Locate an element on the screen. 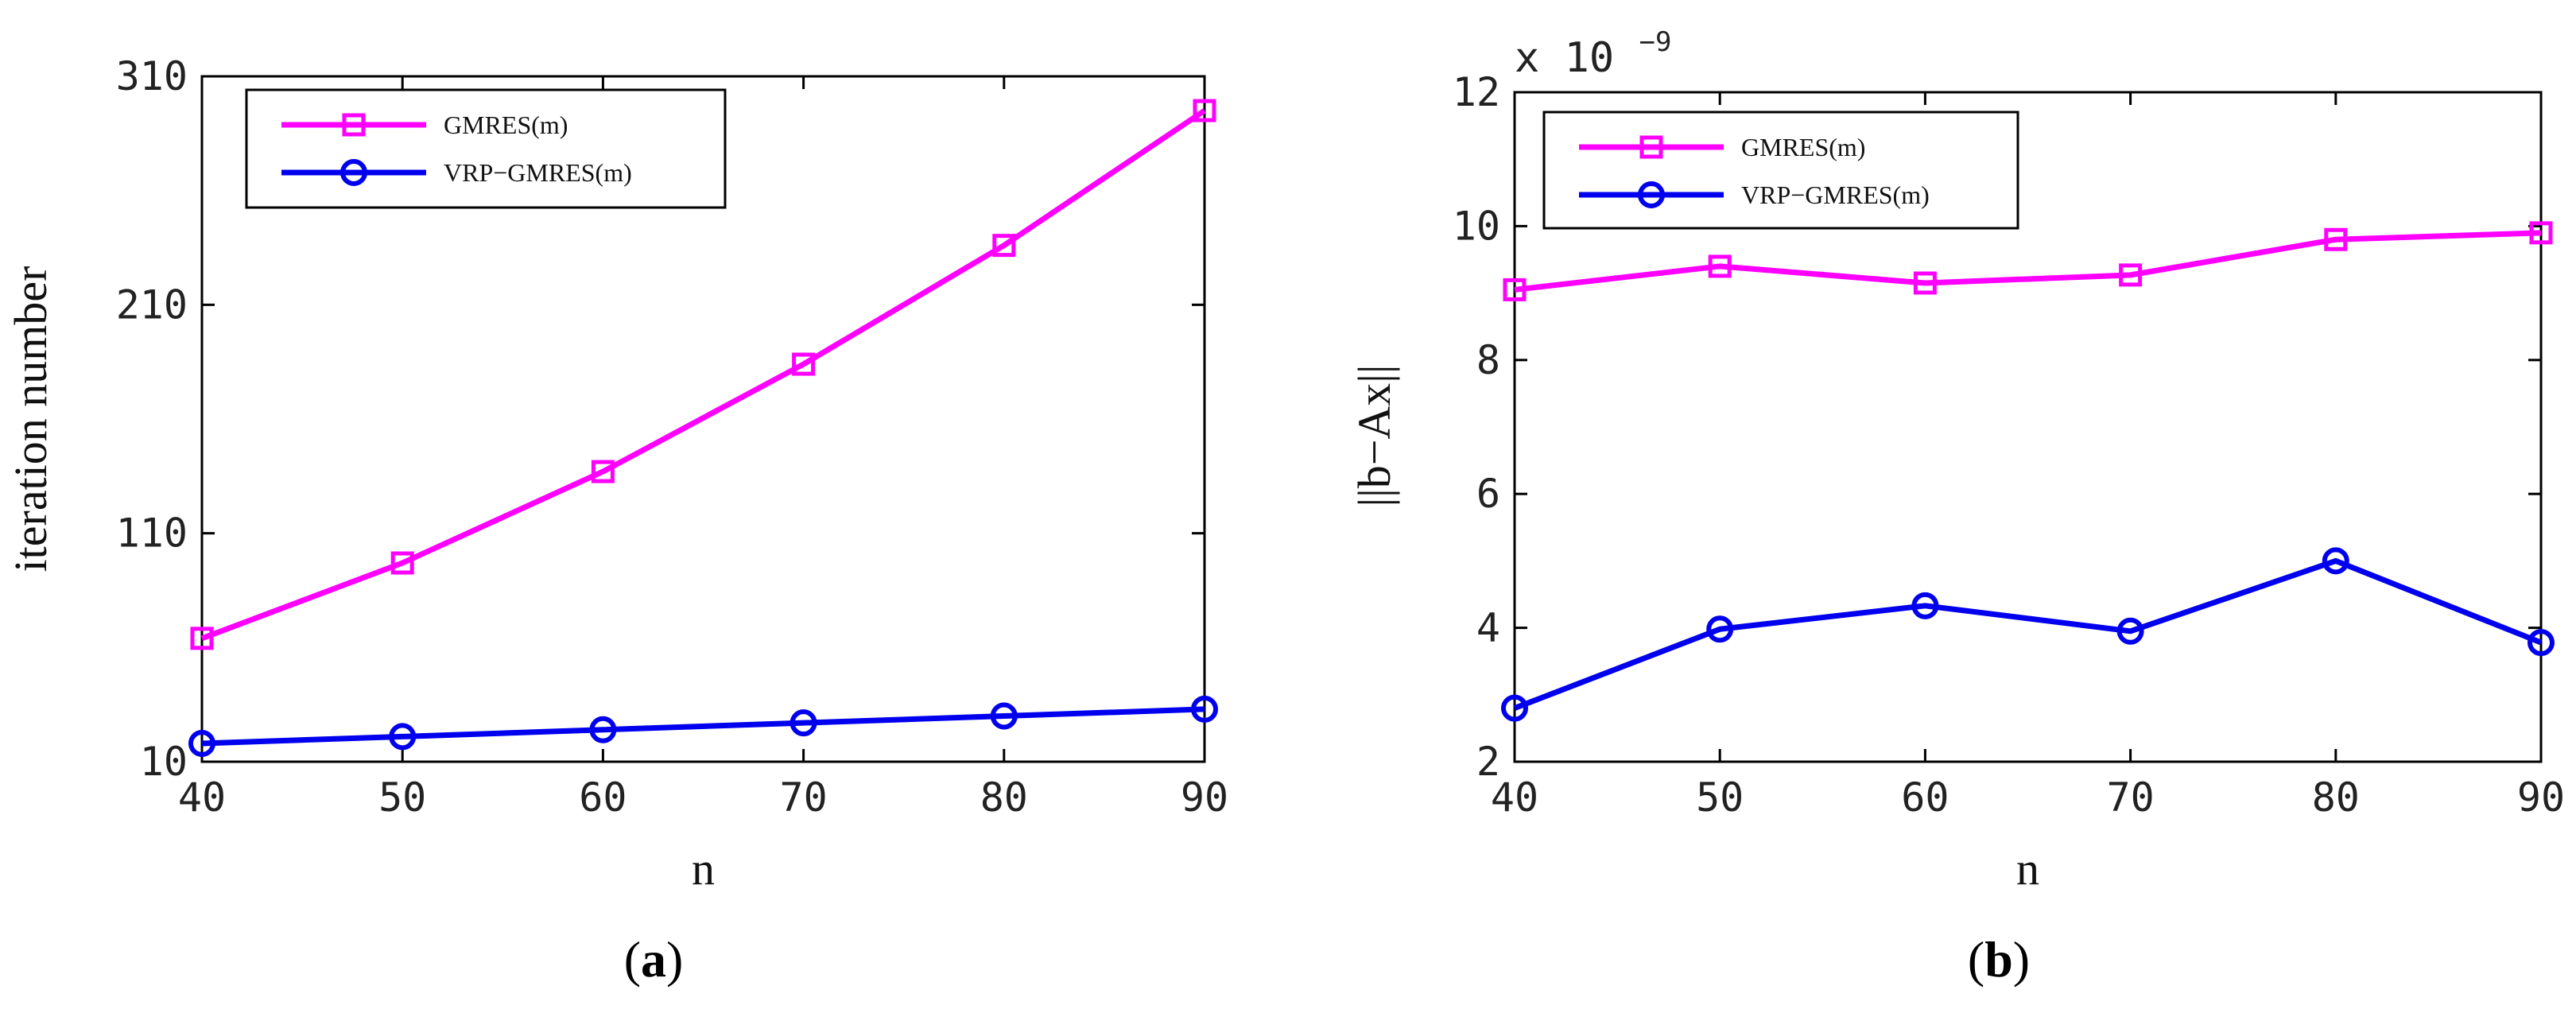  panel-caption: (a) is located at coordinates (654, 960).